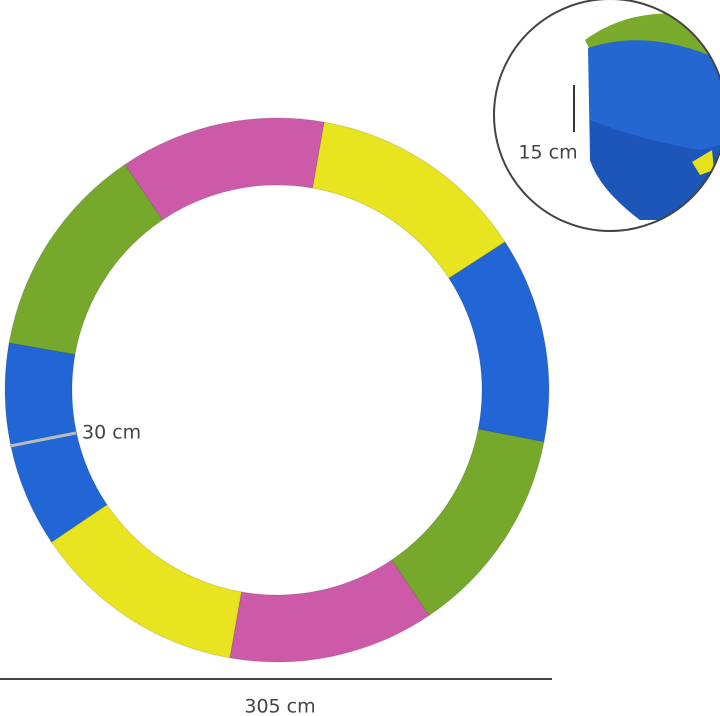  What do you see at coordinates (43, 439) in the screenshot?
I see `seam` at bounding box center [43, 439].